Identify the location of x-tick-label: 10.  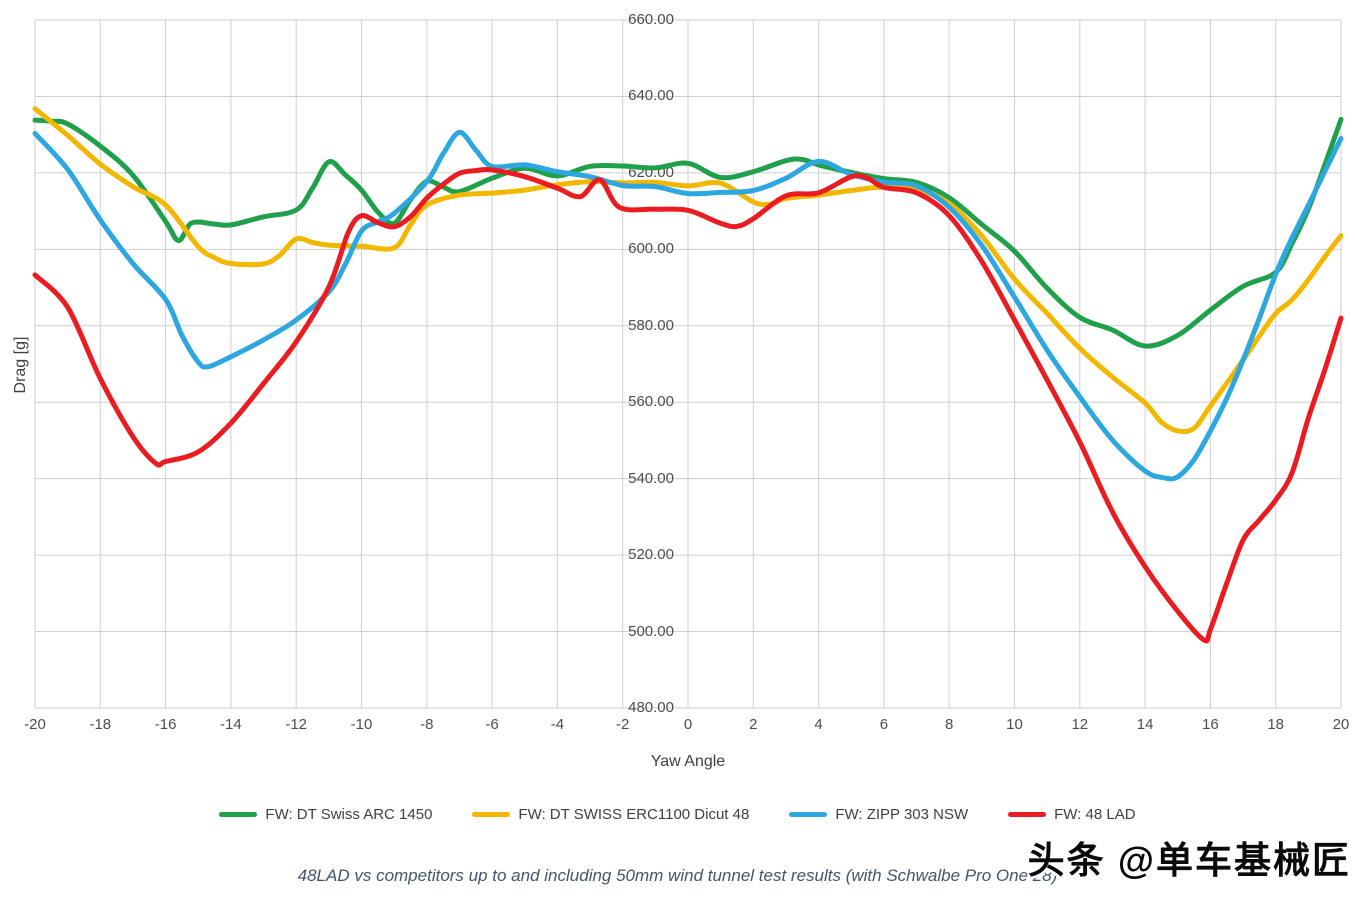
(1014, 724).